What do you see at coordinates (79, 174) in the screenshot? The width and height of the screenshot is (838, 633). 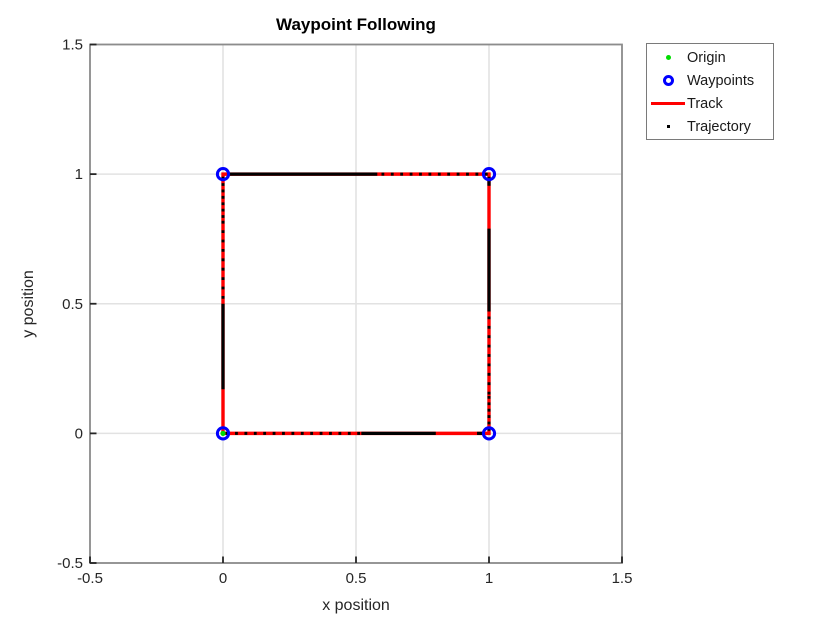 I see `y-tick-label: 1` at bounding box center [79, 174].